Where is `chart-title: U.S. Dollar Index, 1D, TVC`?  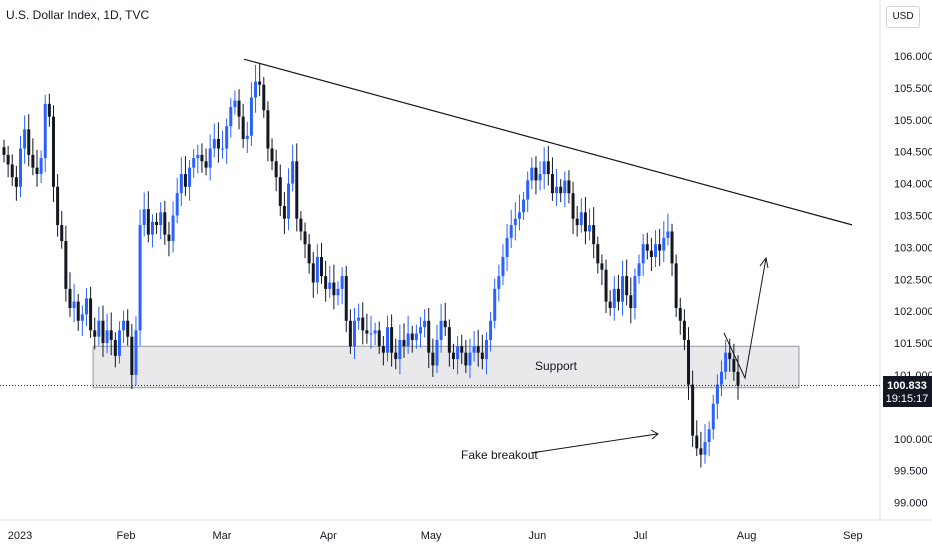
chart-title: U.S. Dollar Index, 1D, TVC is located at coordinates (78, 15).